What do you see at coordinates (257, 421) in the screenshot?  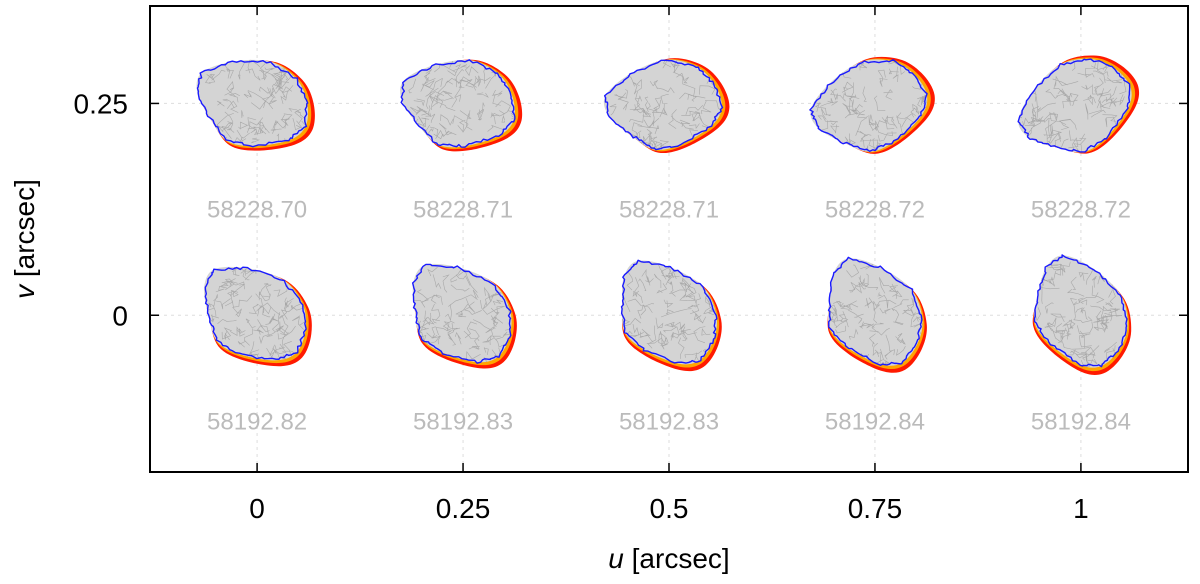 I see `epoch-label: 58192.82` at bounding box center [257, 421].